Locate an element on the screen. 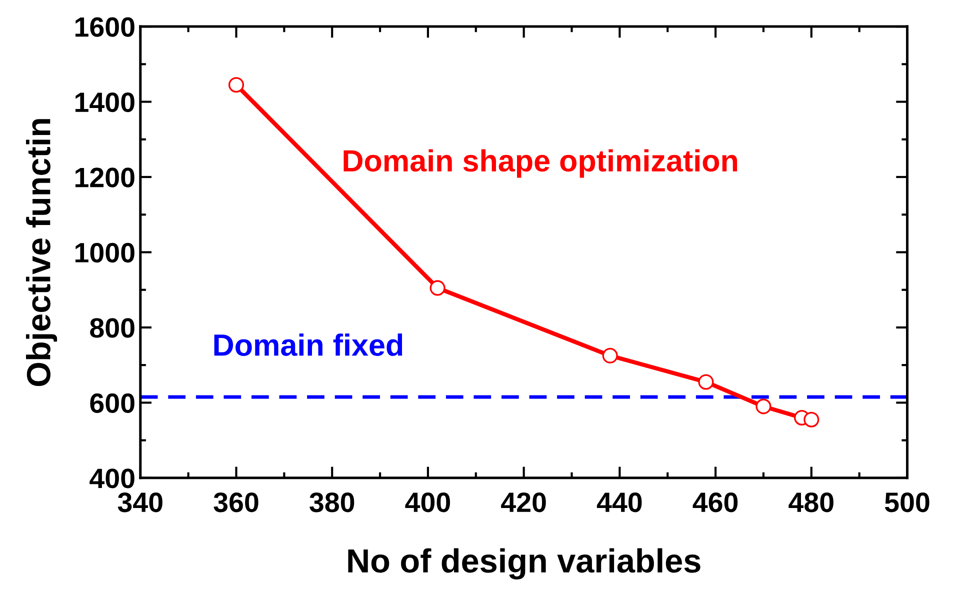  y-tick-label: 1200 is located at coordinates (104, 178).